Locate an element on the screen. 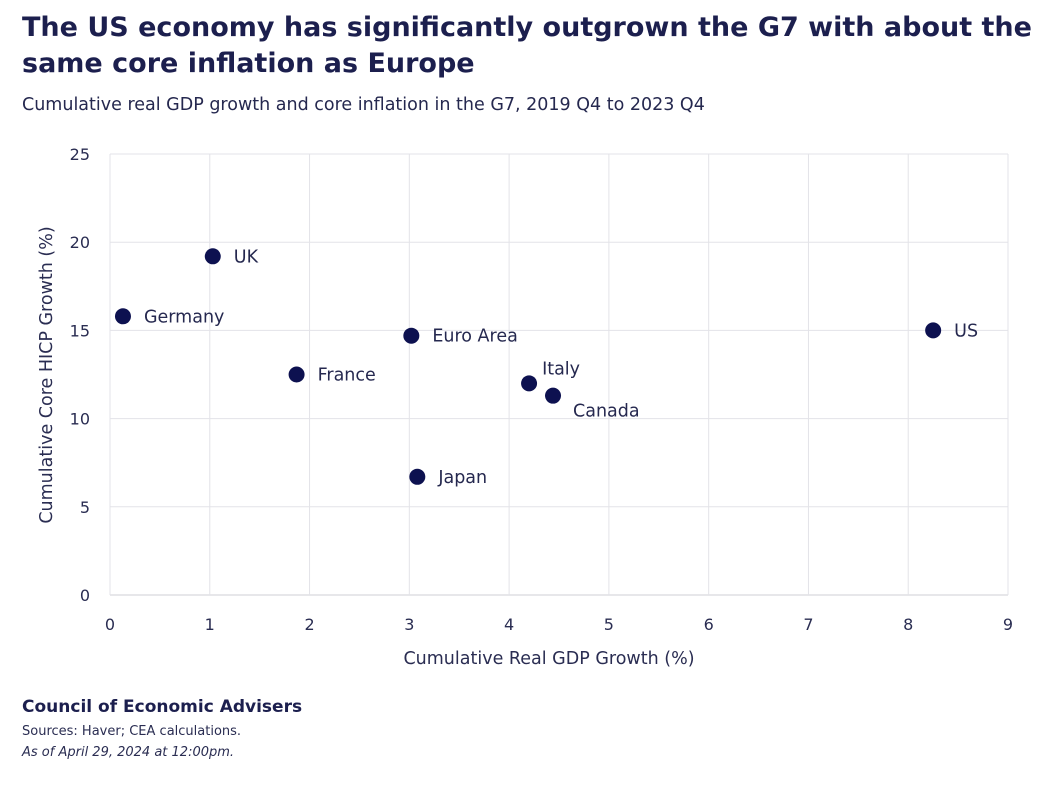  data-label-uk: UK is located at coordinates (246, 257).